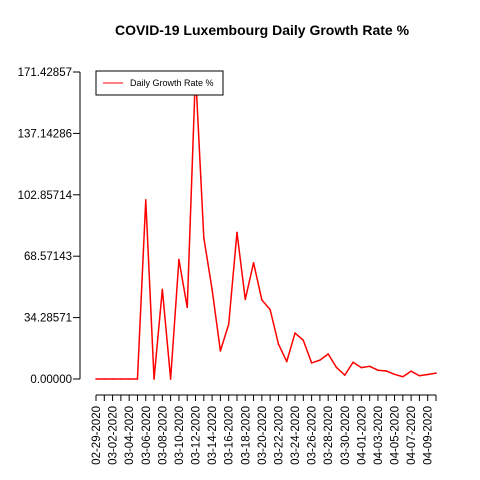  I want to click on x-tick-label: 04-07-2020, so click(412, 435).